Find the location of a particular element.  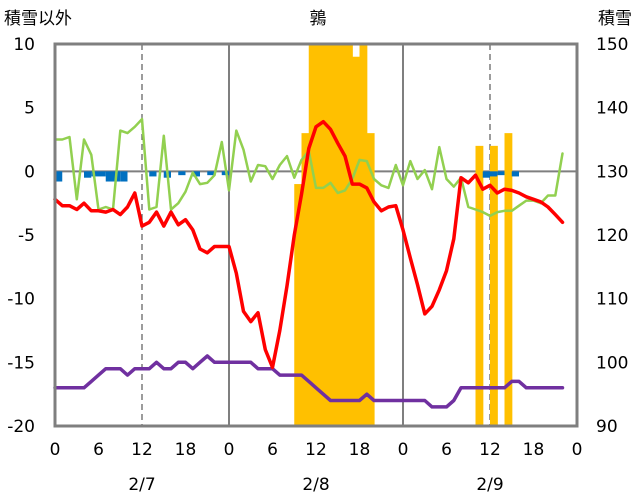

left-tick-label: -10 is located at coordinates (21, 300).